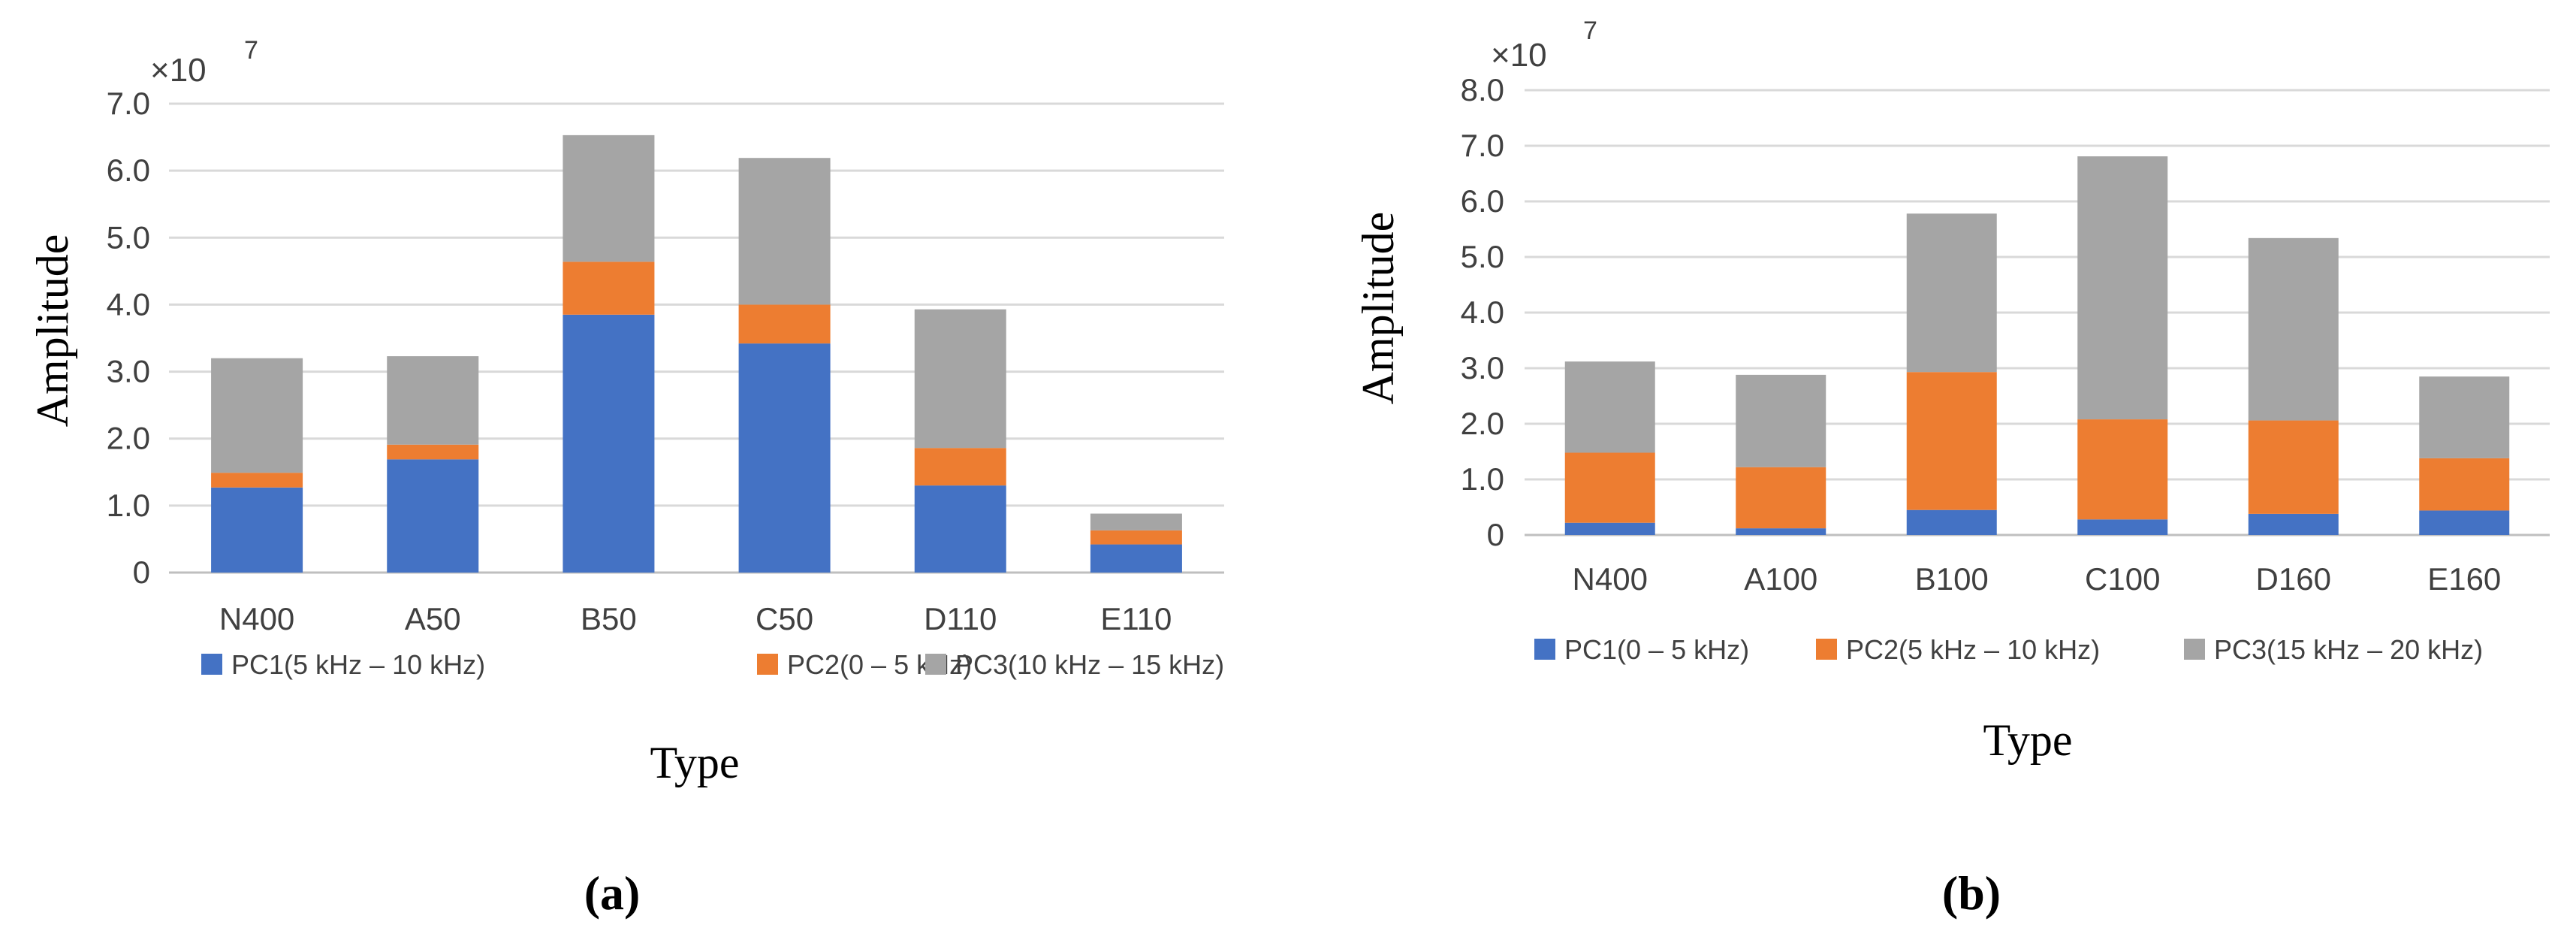  I want to click on x-tick-label: B50, so click(609, 618).